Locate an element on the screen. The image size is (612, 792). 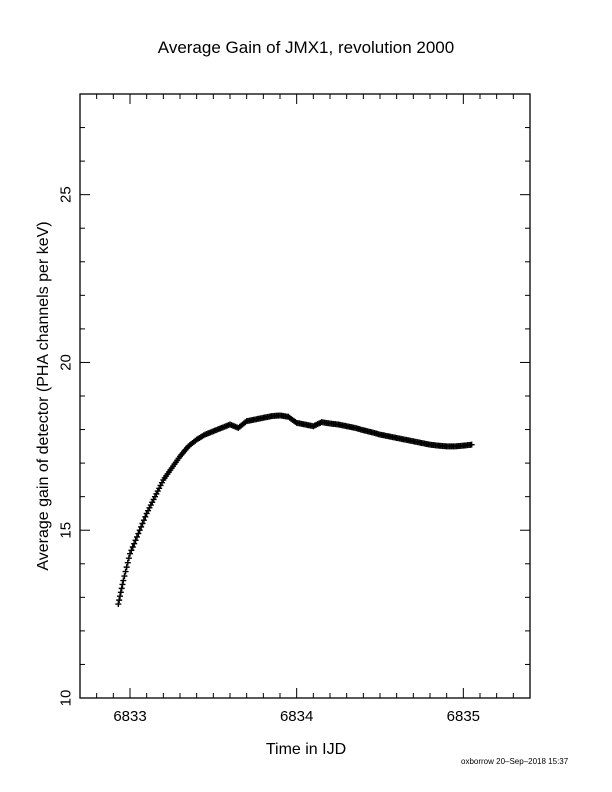
y-tick-label: 10 is located at coordinates (66, 698).